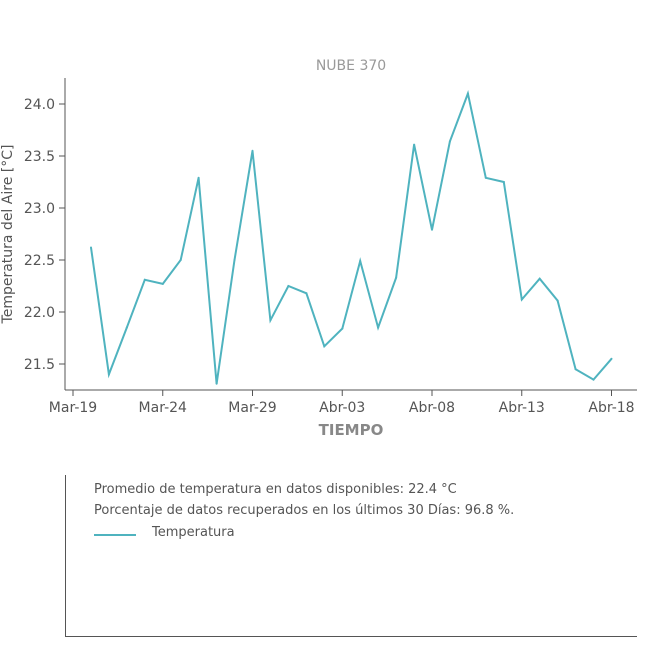 The width and height of the screenshot is (650, 650). I want to click on y-tick-label: 22.0, so click(39, 313).